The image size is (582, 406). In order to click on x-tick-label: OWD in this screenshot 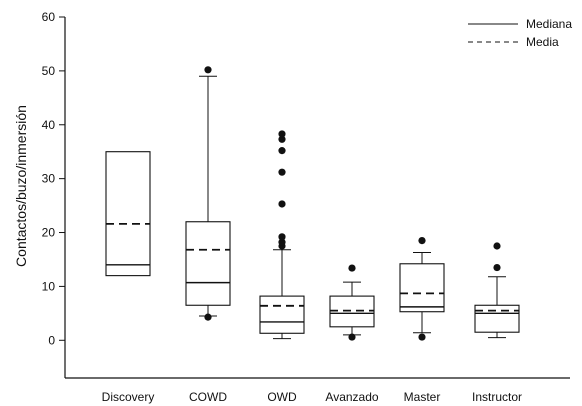, I will do `click(282, 397)`.